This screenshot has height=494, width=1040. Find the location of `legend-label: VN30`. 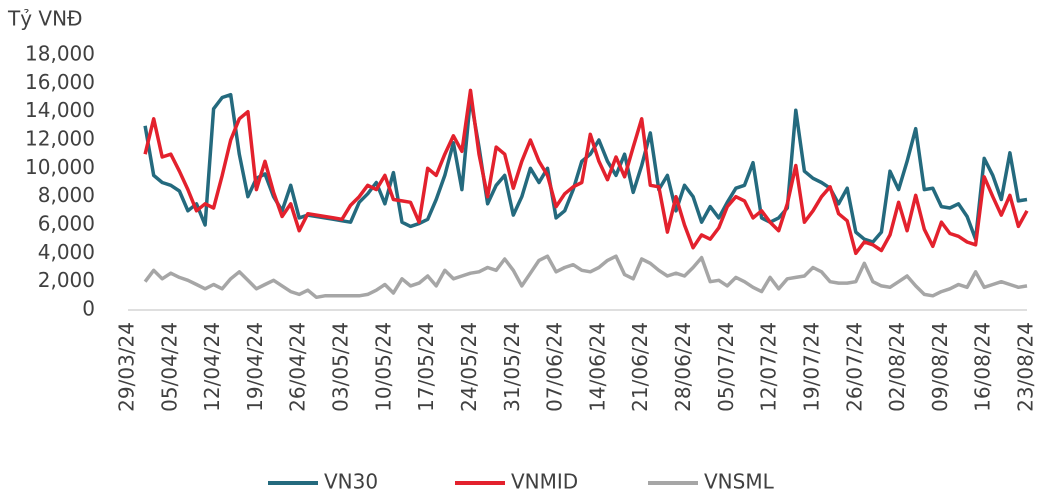

legend-label: VN30 is located at coordinates (351, 482).